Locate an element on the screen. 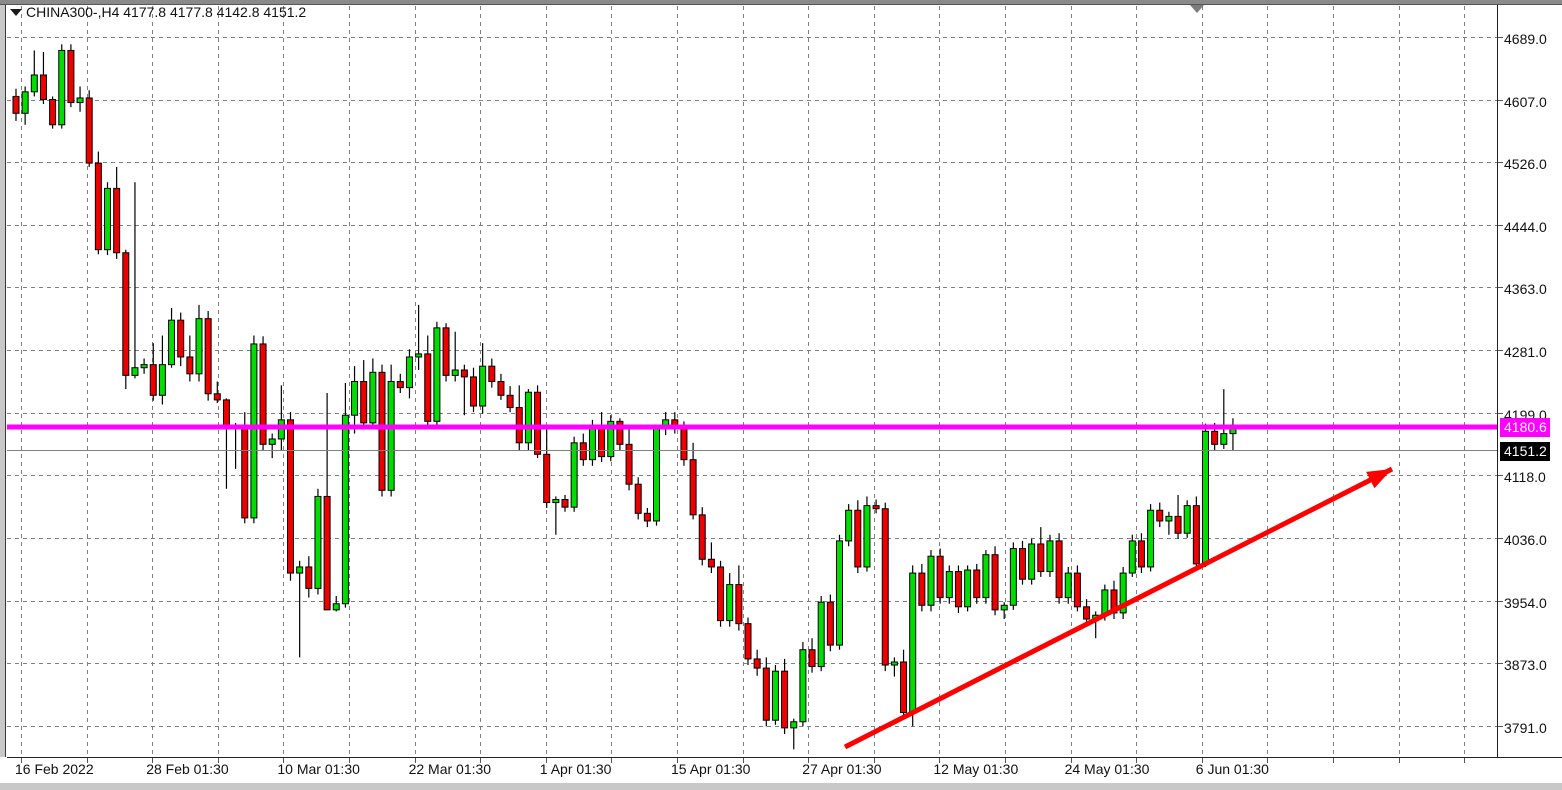 Image resolution: width=1562 pixels, height=790 pixels. price-axis-label: 4526.0 is located at coordinates (1525, 164).